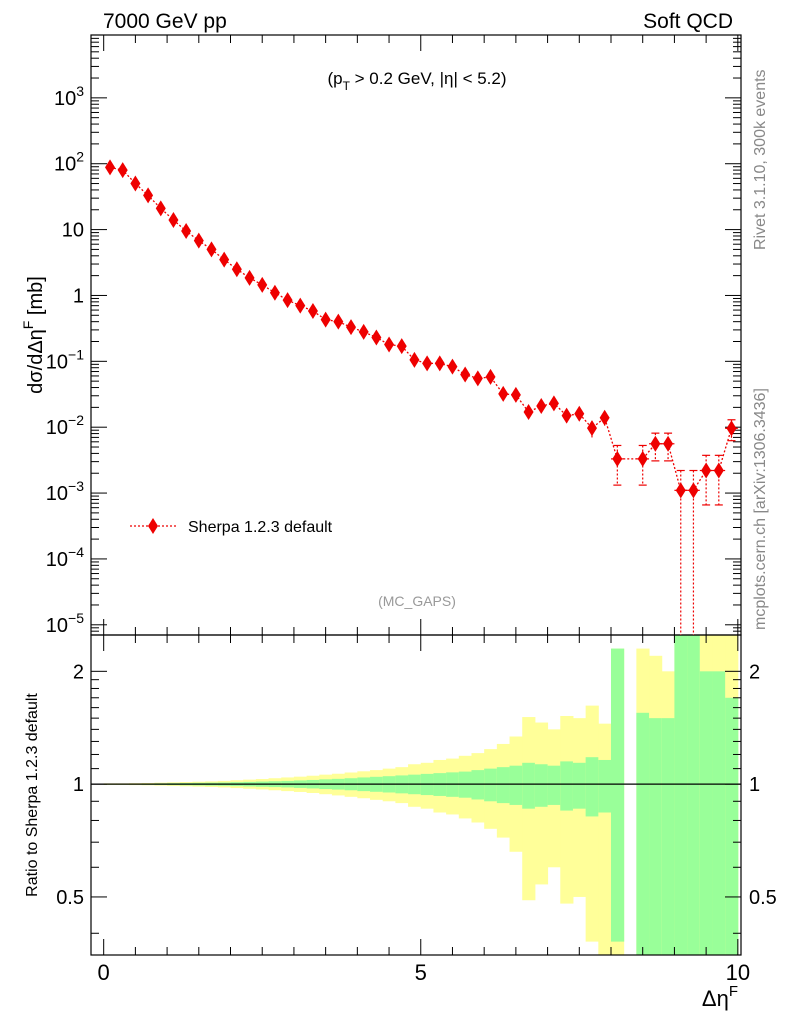 The height and width of the screenshot is (1024, 786). I want to click on legend-label: Sherpa 1.2.3 default, so click(260, 527).